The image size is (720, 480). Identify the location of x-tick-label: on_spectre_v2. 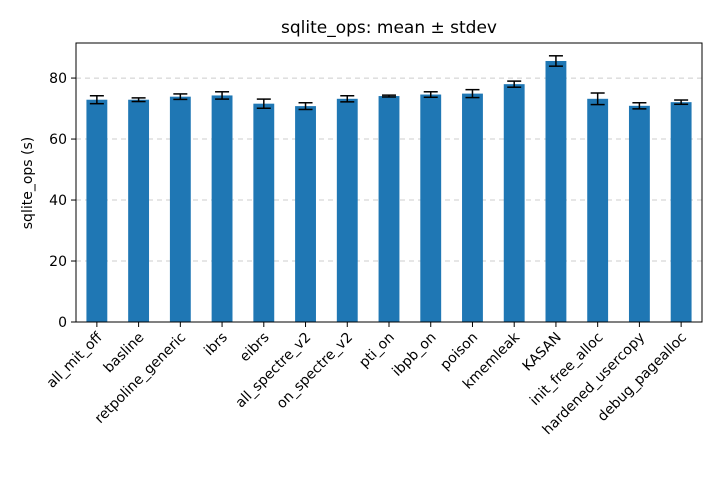
(315, 371).